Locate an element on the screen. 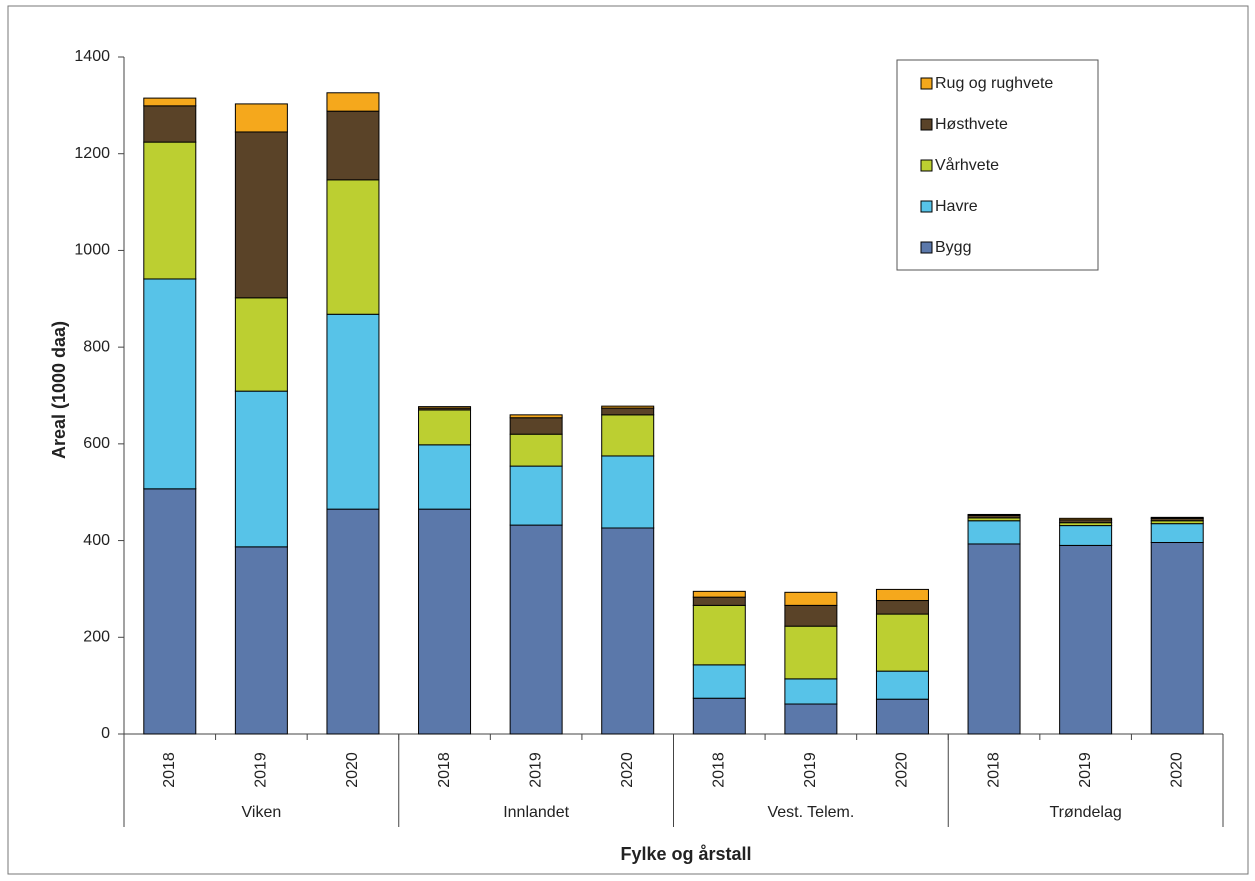  legend-label: Vårhvete is located at coordinates (967, 165).